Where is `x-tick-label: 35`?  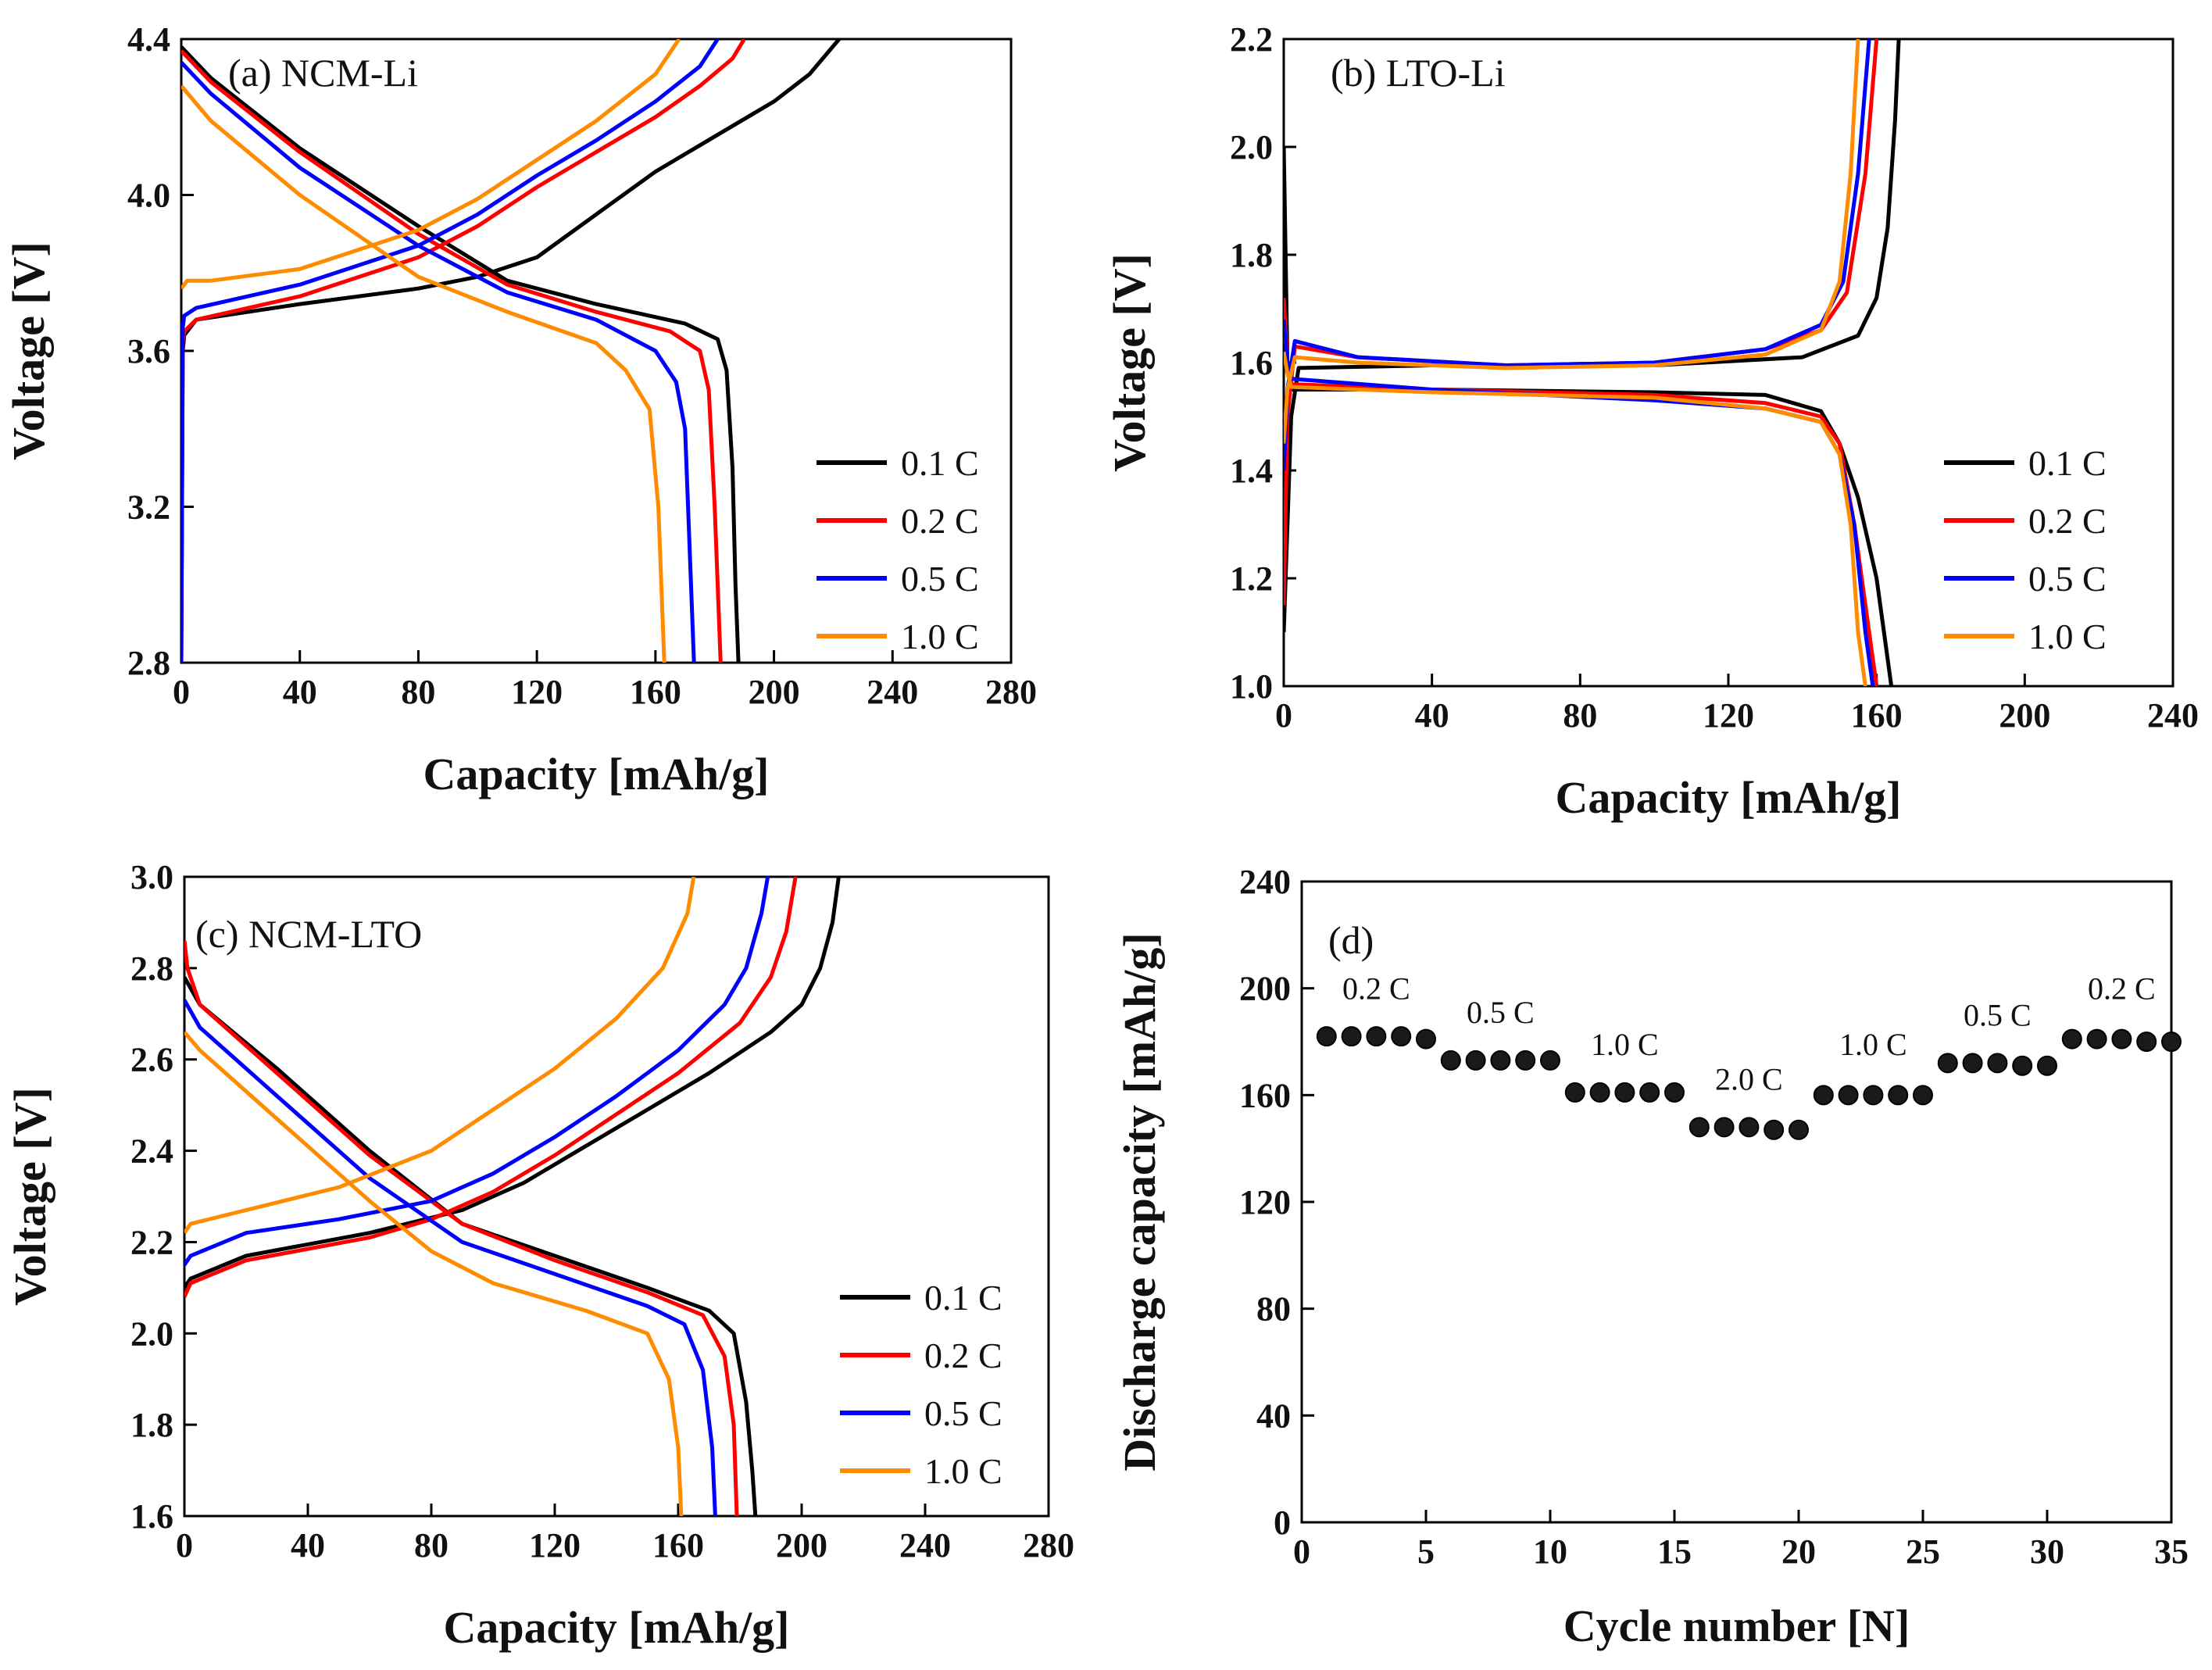
x-tick-label: 35 is located at coordinates (2171, 1551).